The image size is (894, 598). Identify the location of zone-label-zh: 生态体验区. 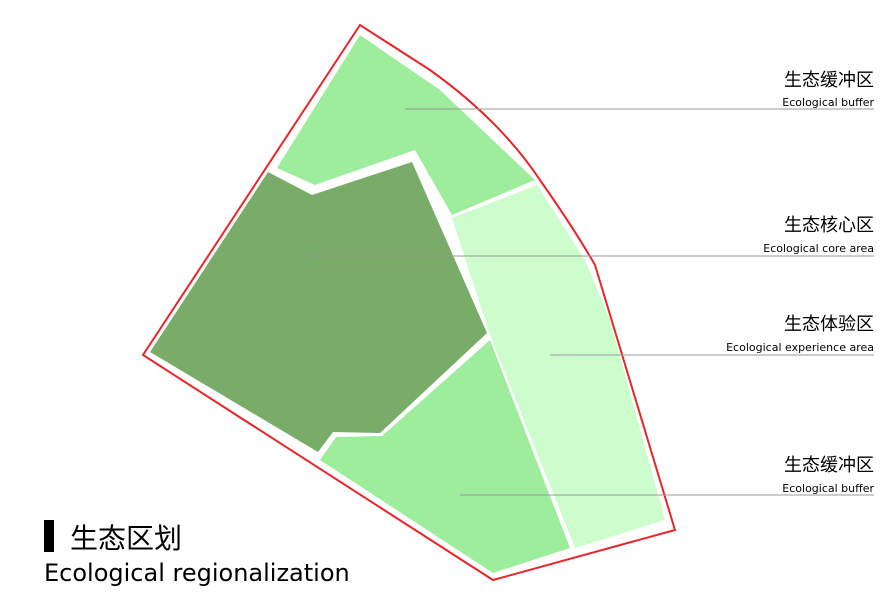
(829, 324).